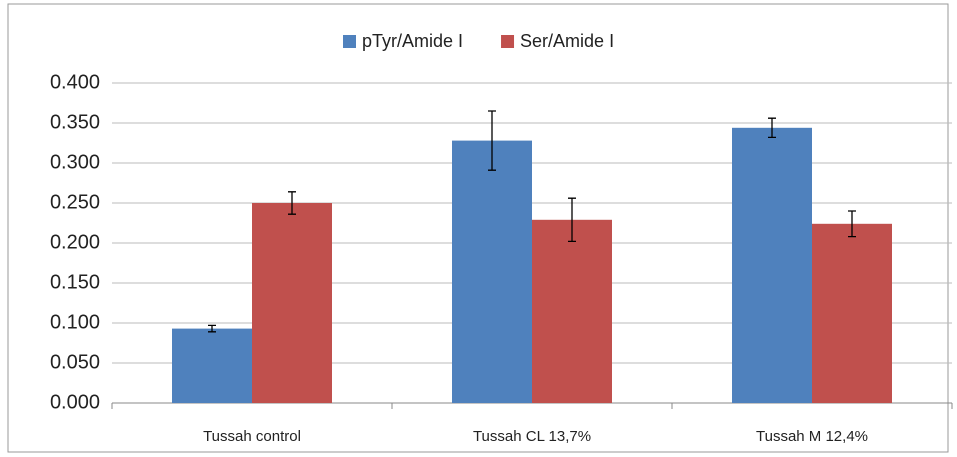 Image resolution: width=957 pixels, height=457 pixels. Describe the element at coordinates (75, 362) in the screenshot. I see `y-tick-label: 0.050` at that location.